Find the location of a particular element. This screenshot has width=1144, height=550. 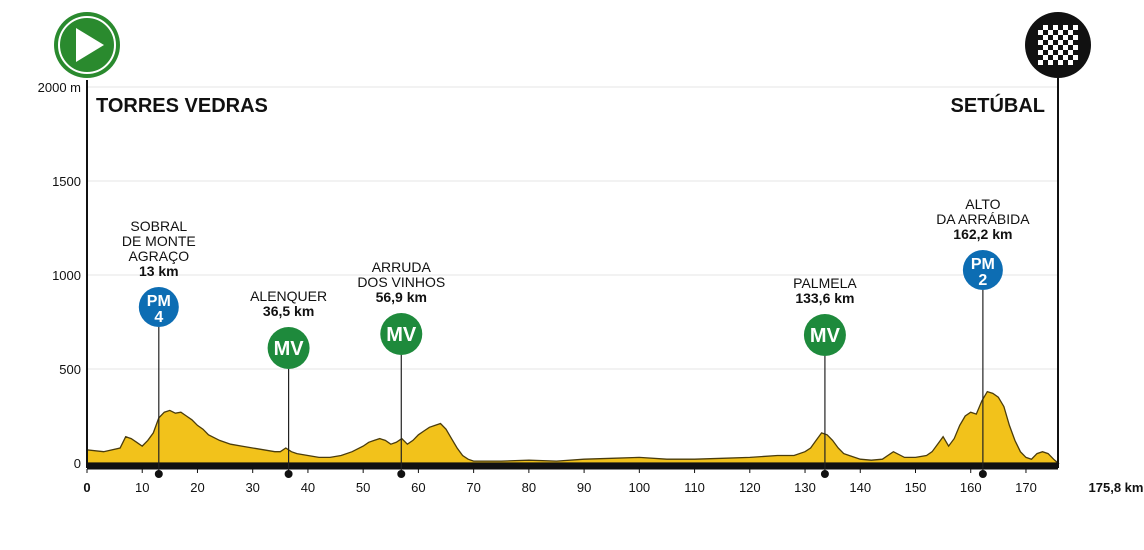

x-end-label: 175,8 km is located at coordinates (1116, 487).